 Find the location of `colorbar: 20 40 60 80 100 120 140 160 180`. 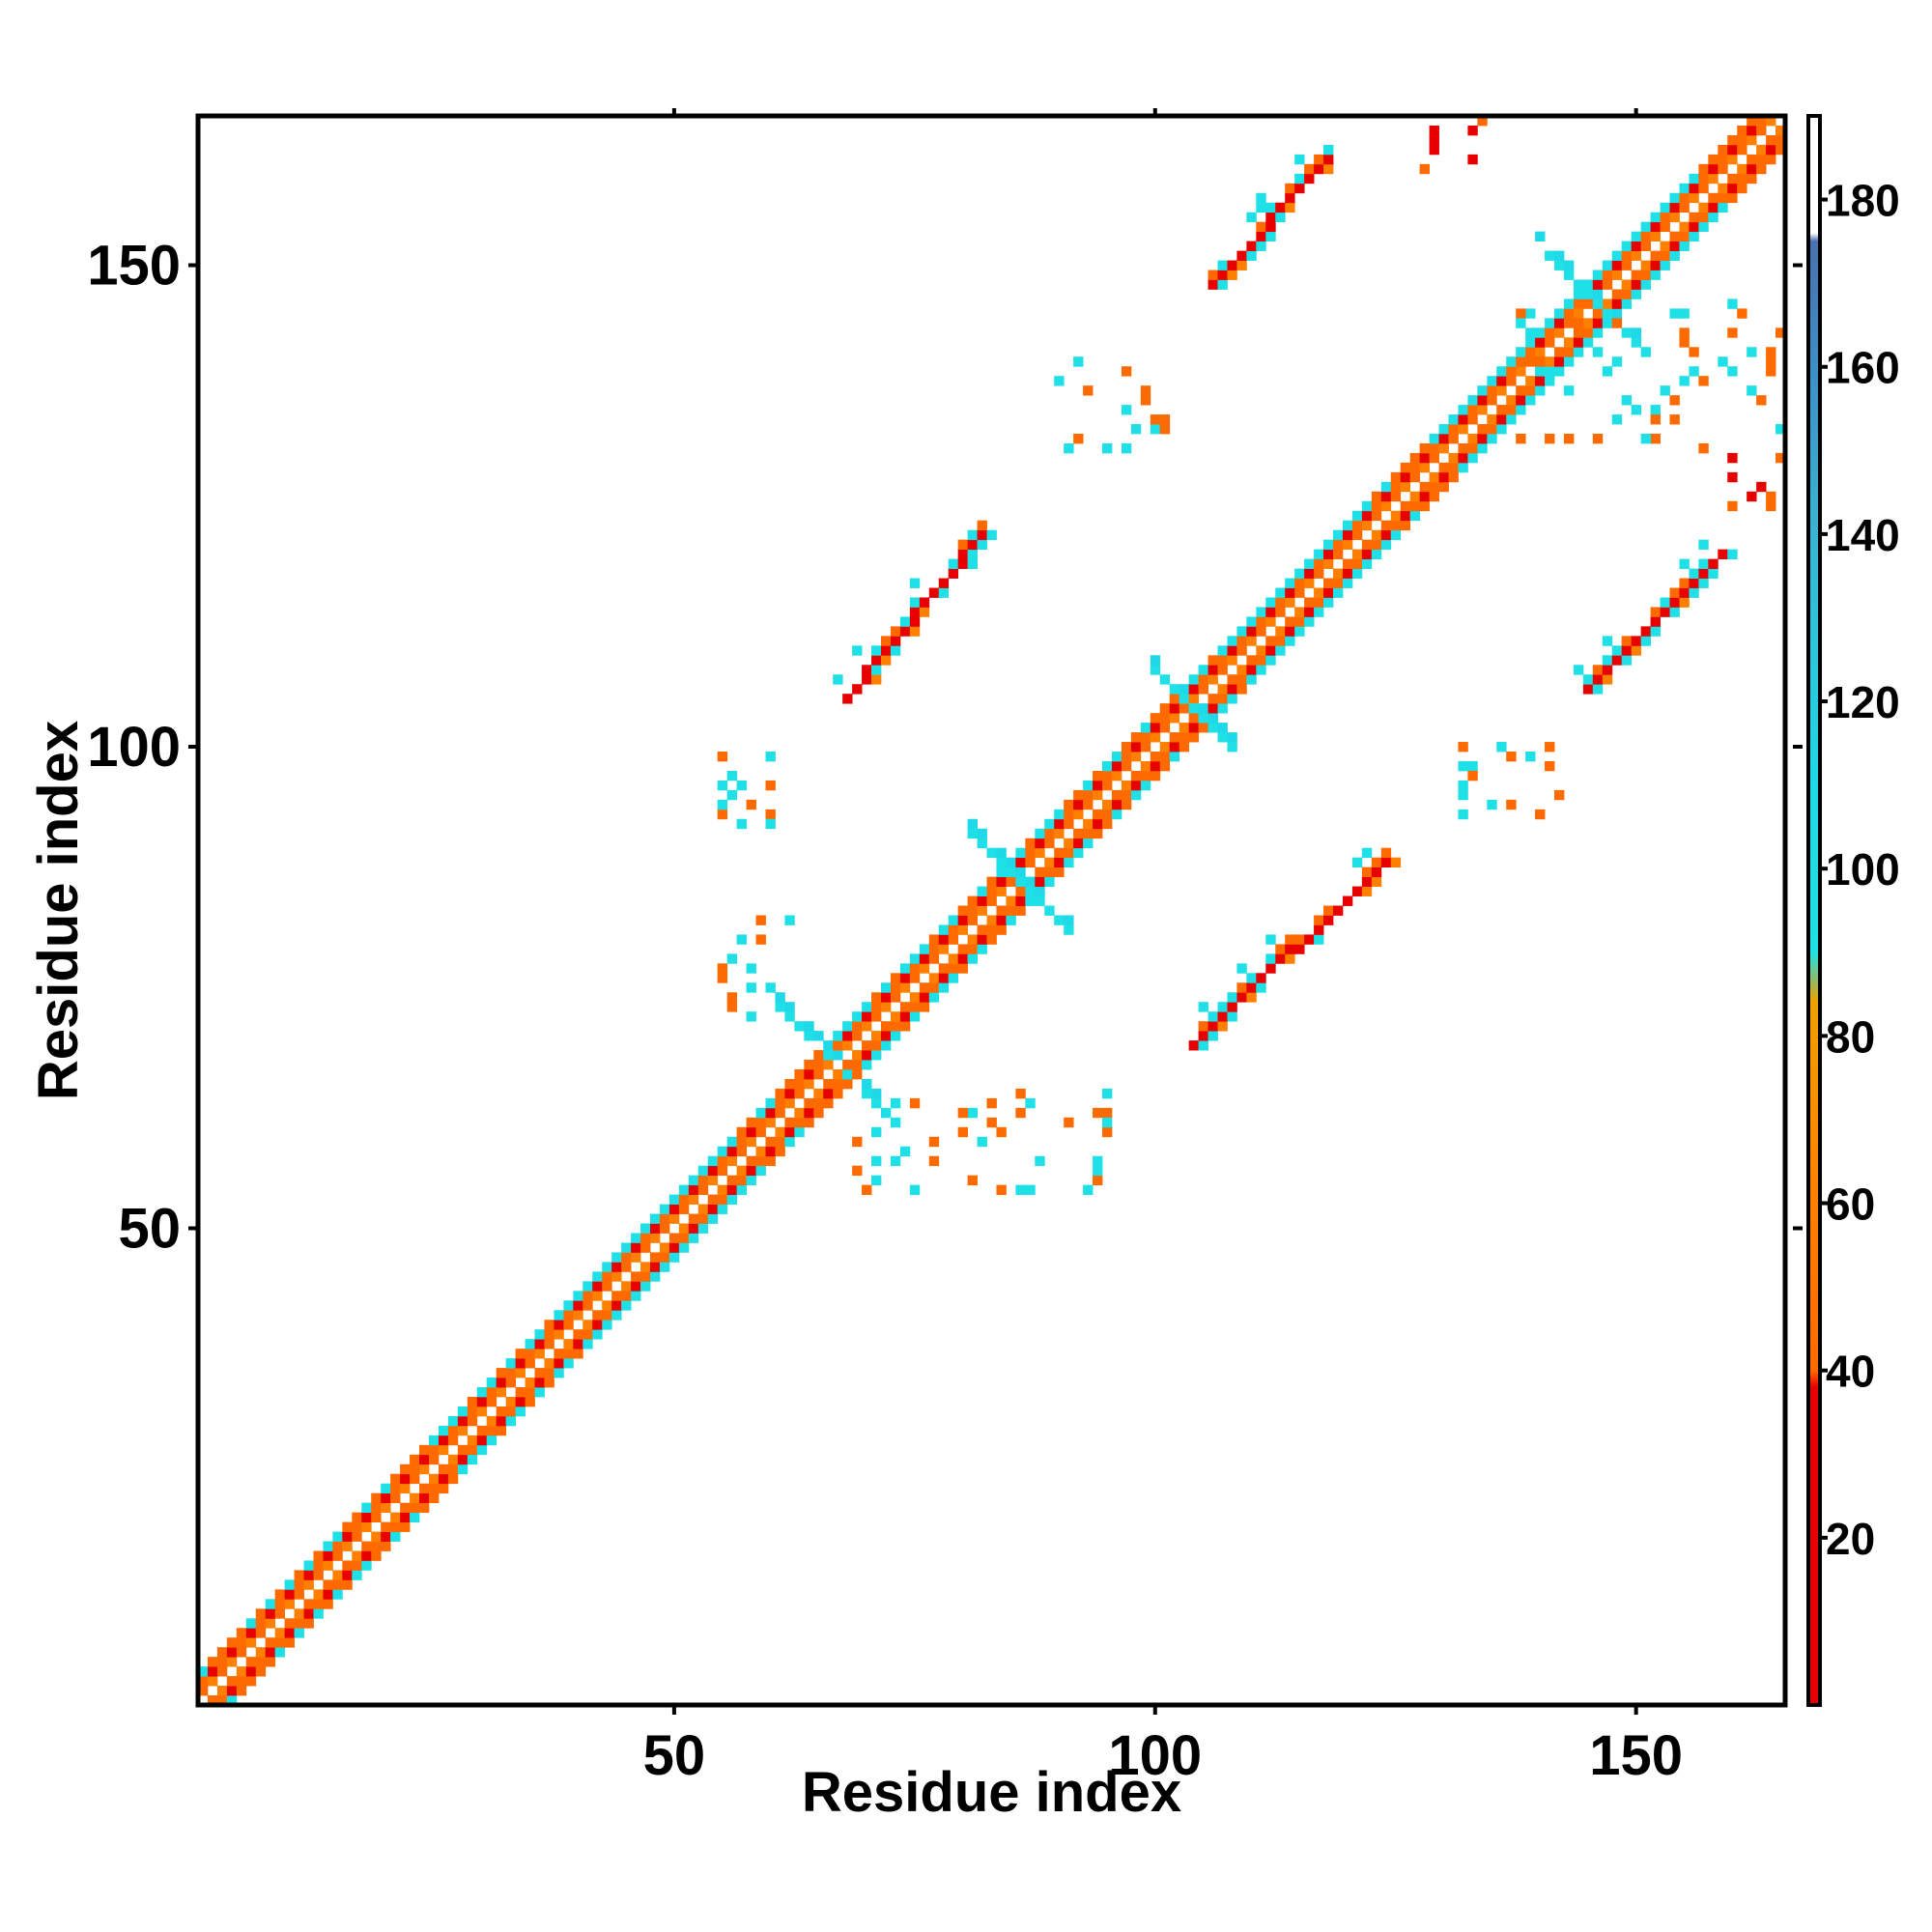

colorbar: 20 40 60 80 100 120 140 160 180 is located at coordinates (1853, 910).